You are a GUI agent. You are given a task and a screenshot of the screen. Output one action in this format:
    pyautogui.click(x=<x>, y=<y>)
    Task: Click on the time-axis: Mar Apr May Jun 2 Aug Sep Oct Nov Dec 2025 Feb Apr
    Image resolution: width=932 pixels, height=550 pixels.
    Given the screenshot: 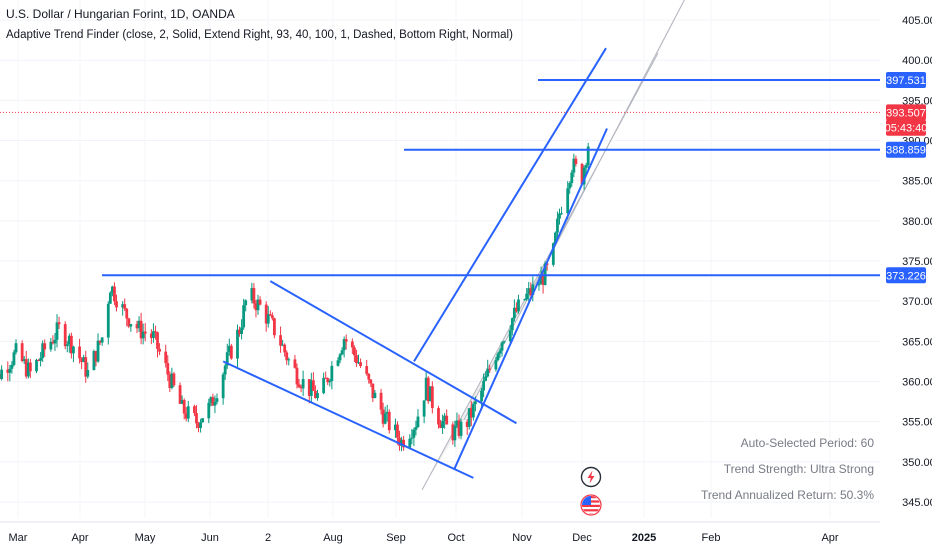 What is the action you would take?
    pyautogui.click(x=440, y=532)
    